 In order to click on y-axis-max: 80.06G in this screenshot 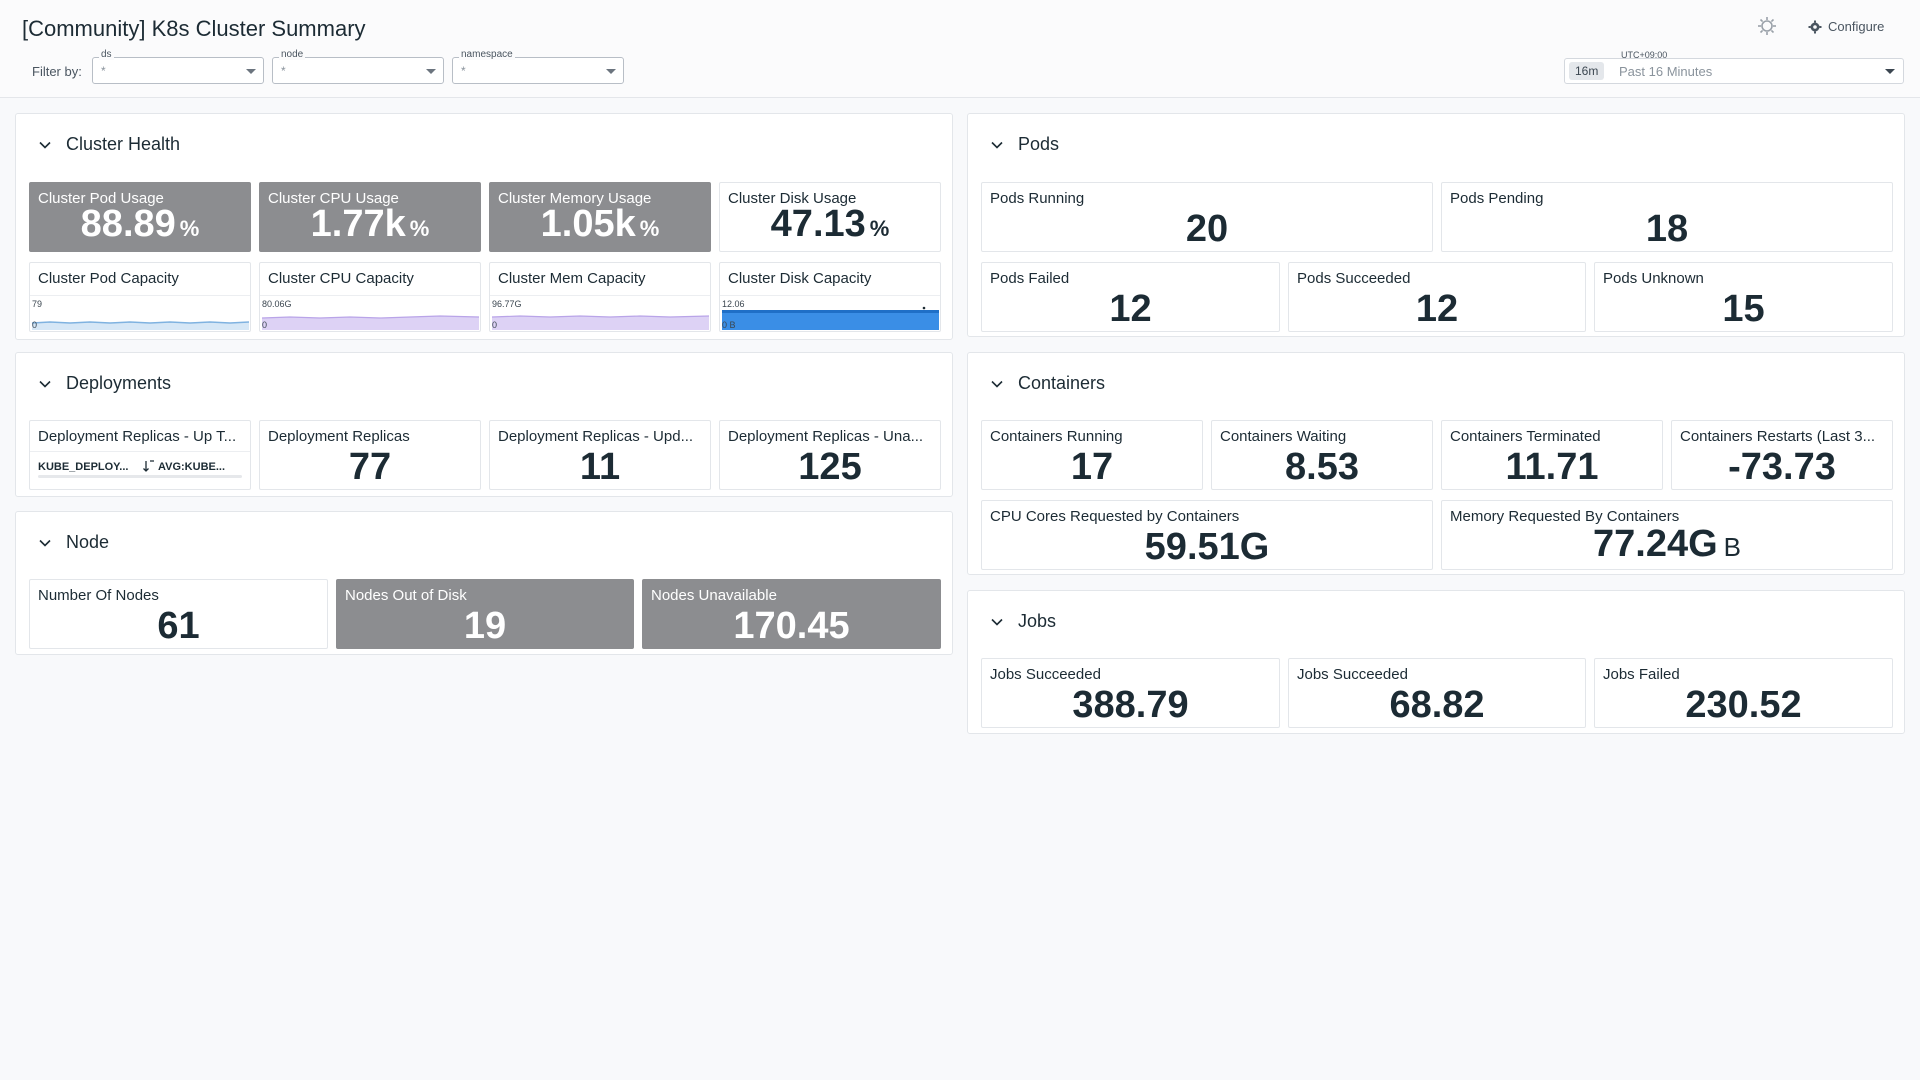, I will do `click(277, 304)`.